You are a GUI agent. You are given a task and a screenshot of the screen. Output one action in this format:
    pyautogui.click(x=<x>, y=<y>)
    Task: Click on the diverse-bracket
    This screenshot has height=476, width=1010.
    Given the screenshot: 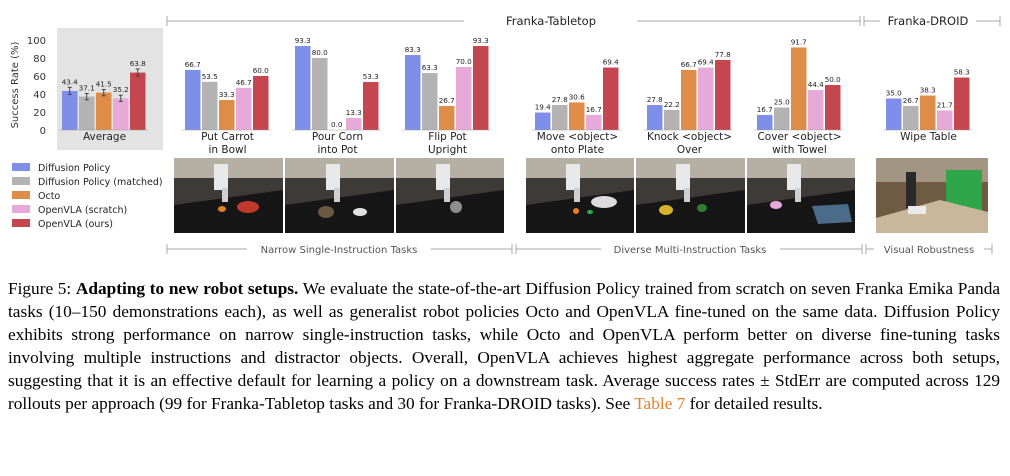 What is the action you would take?
    pyautogui.click(x=689, y=249)
    